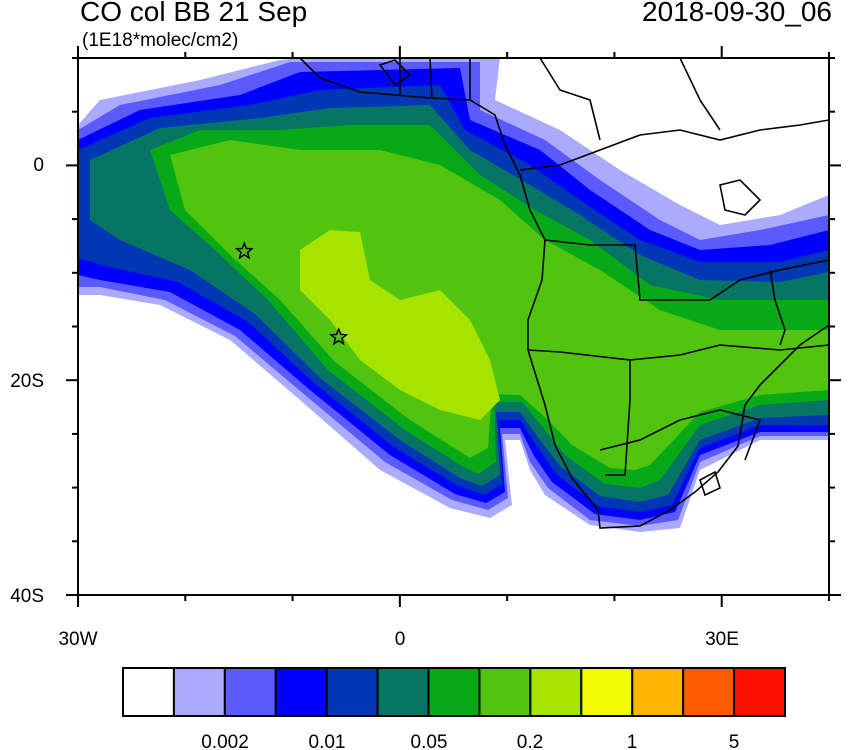 This screenshot has width=850, height=750. I want to click on y-tick-label: 20S, so click(27, 381).